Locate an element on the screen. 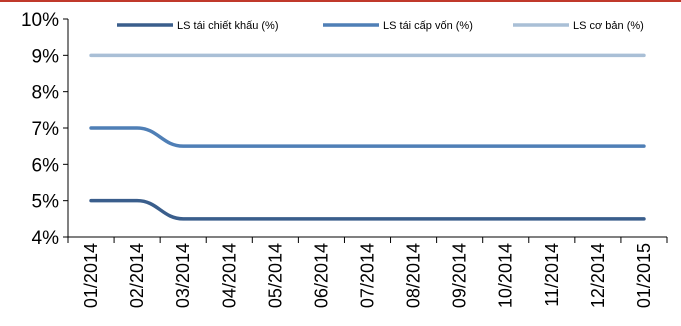 The width and height of the screenshot is (681, 326). x-tick-label: 09/2014 is located at coordinates (460, 275).